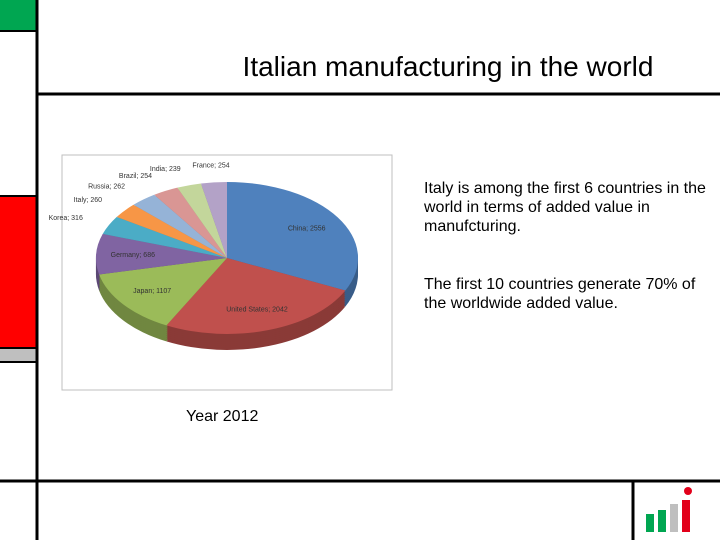 This screenshot has width=720, height=540. I want to click on red-block, so click(18, 272).